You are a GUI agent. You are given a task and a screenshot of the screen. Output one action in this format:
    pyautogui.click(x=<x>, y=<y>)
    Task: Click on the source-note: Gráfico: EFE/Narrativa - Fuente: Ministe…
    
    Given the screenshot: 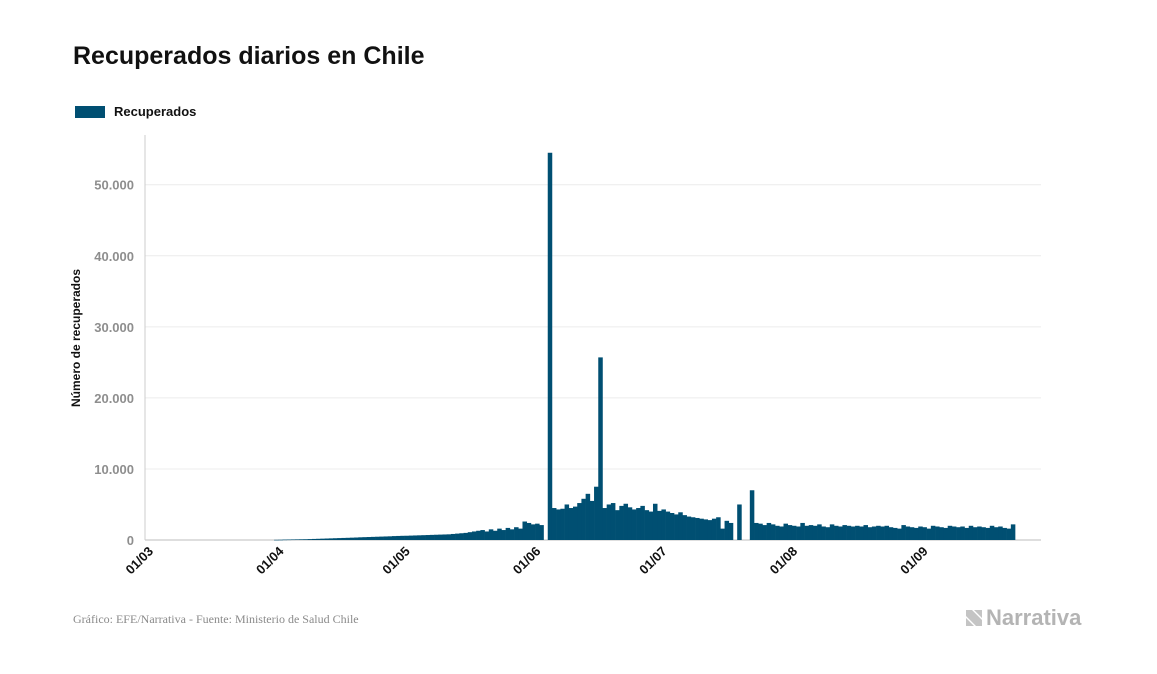 What is the action you would take?
    pyautogui.click(x=216, y=619)
    